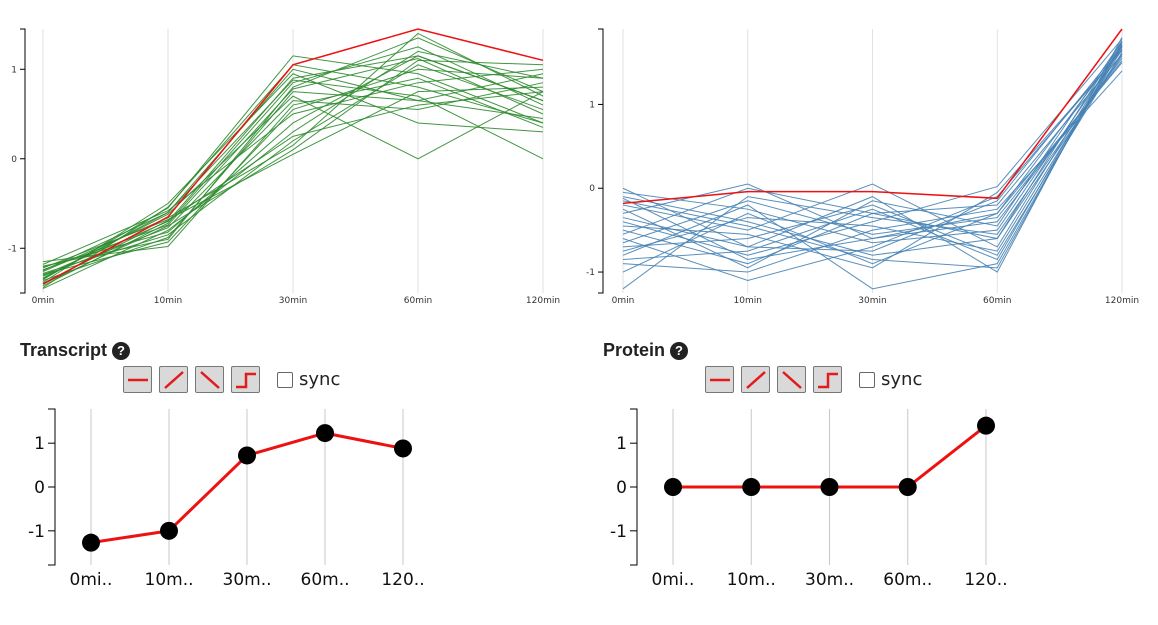 The width and height of the screenshot is (1158, 625). Describe the element at coordinates (867, 379) in the screenshot. I see `protein-sync-checkbox` at that location.